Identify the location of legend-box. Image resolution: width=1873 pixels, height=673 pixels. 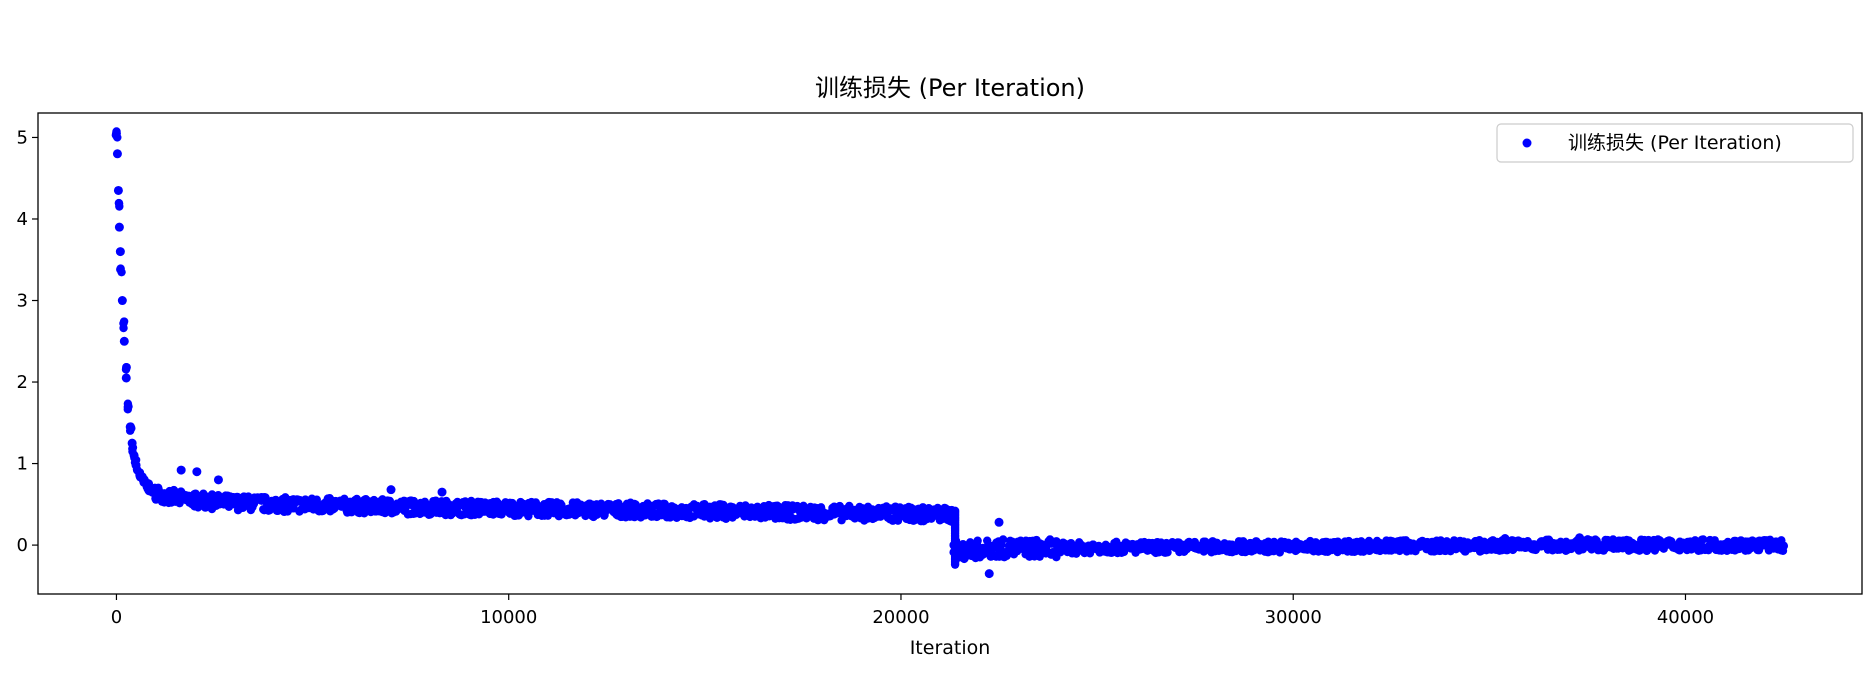
(1675, 143).